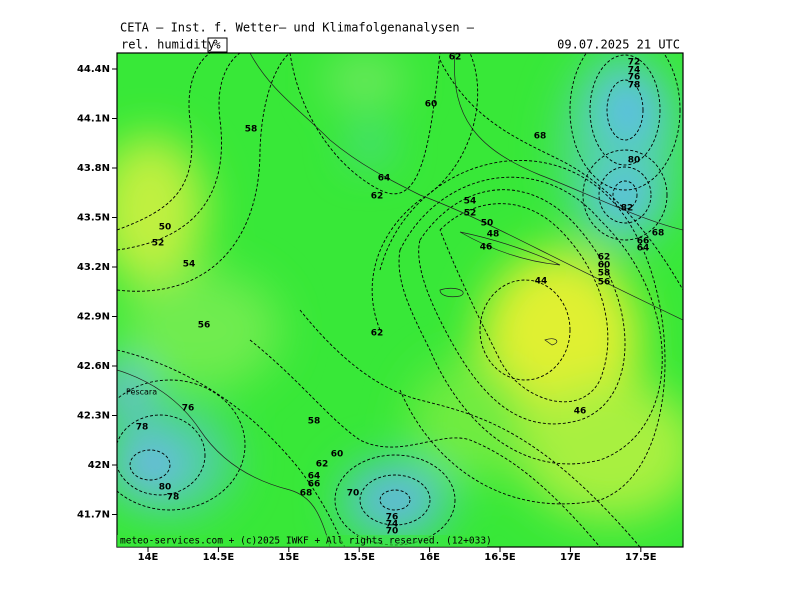 The width and height of the screenshot is (800, 600). I want to click on lon-label: 14E, so click(148, 557).